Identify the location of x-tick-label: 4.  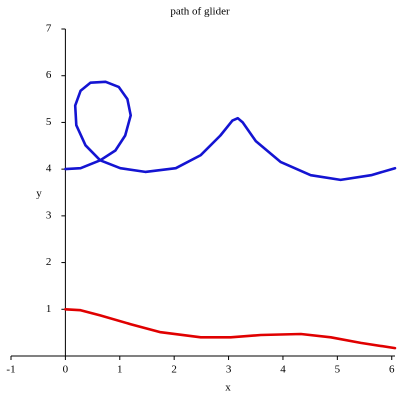
(283, 370).